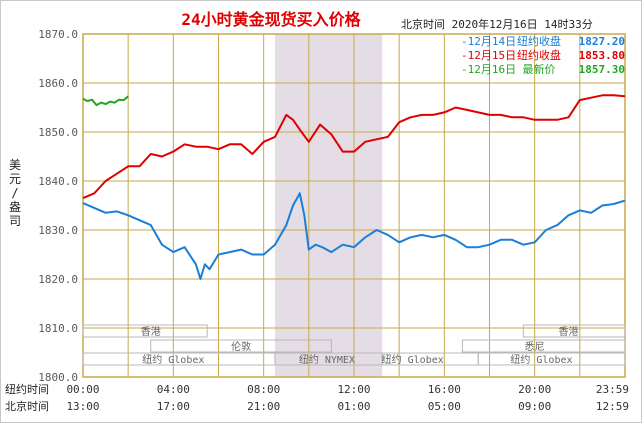 This screenshot has width=642, height=424. What do you see at coordinates (488, 41) in the screenshot?
I see `legend-date: -12月14日` at bounding box center [488, 41].